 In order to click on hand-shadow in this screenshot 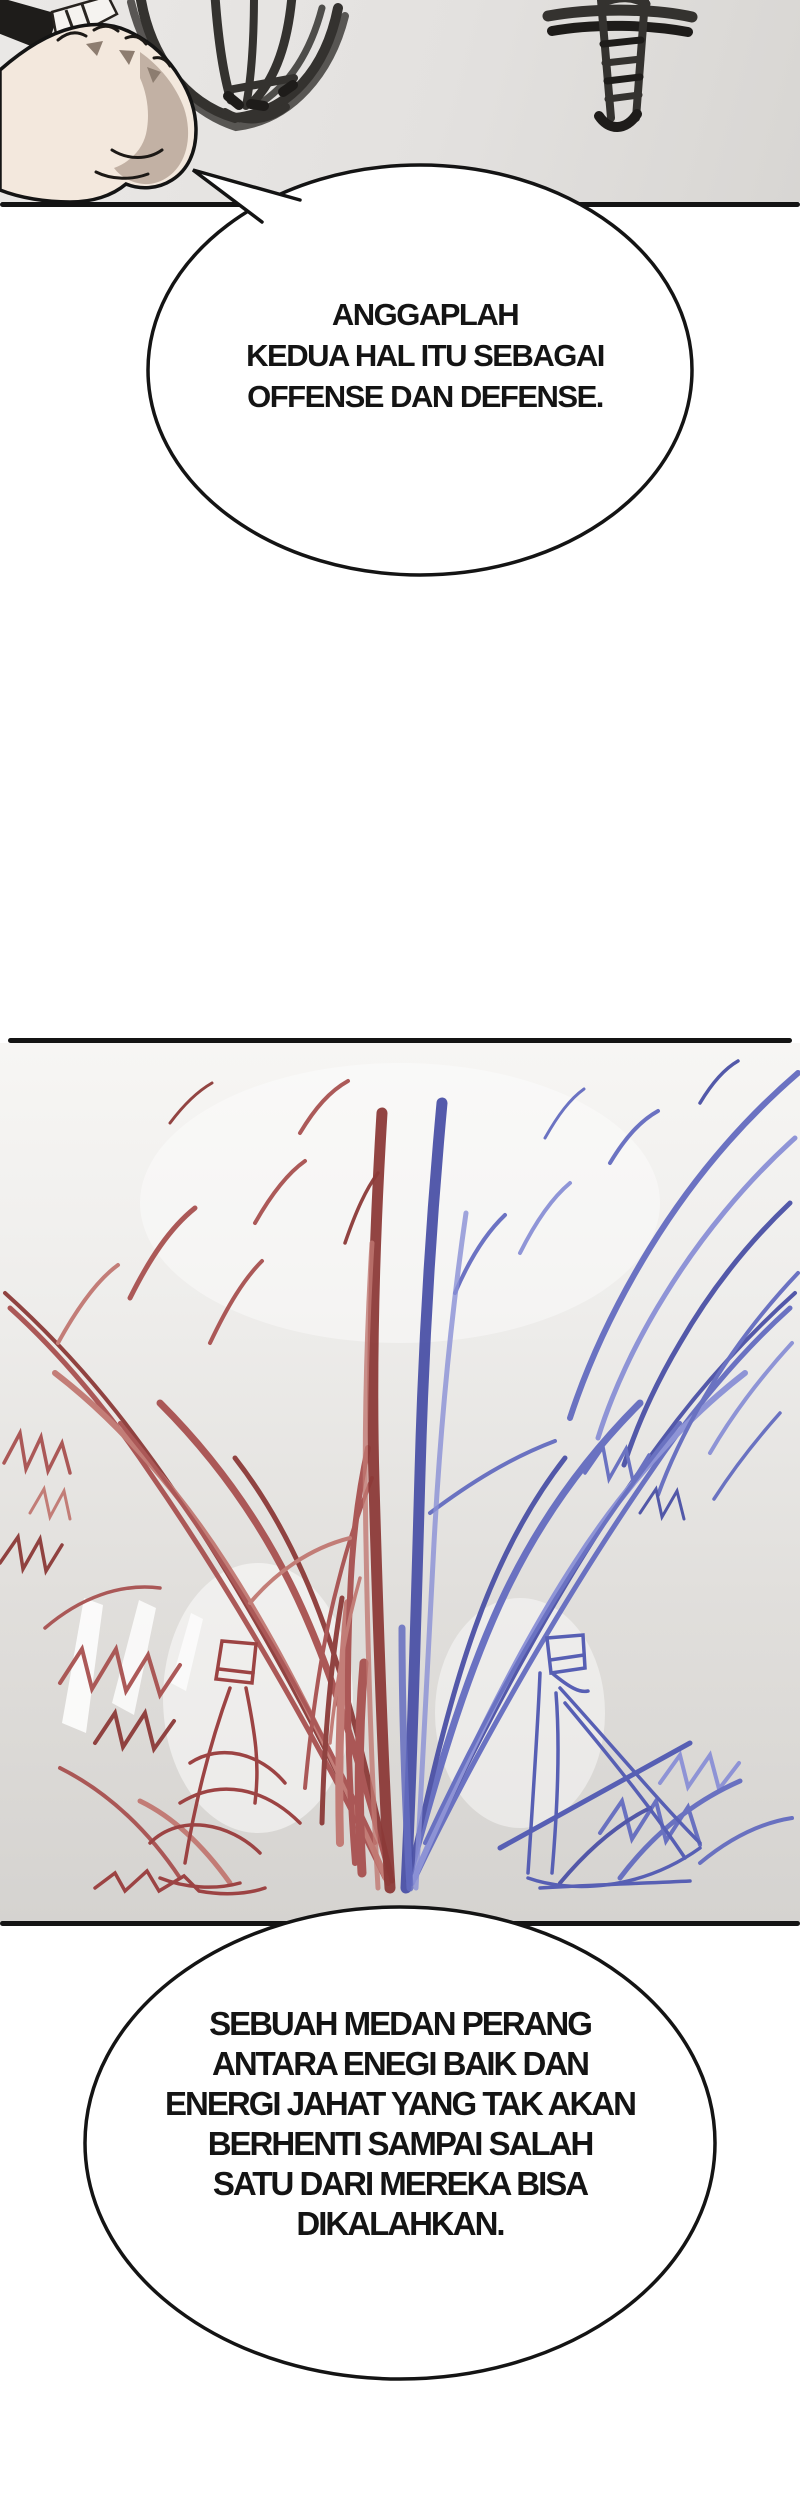, I will do `click(151, 118)`.